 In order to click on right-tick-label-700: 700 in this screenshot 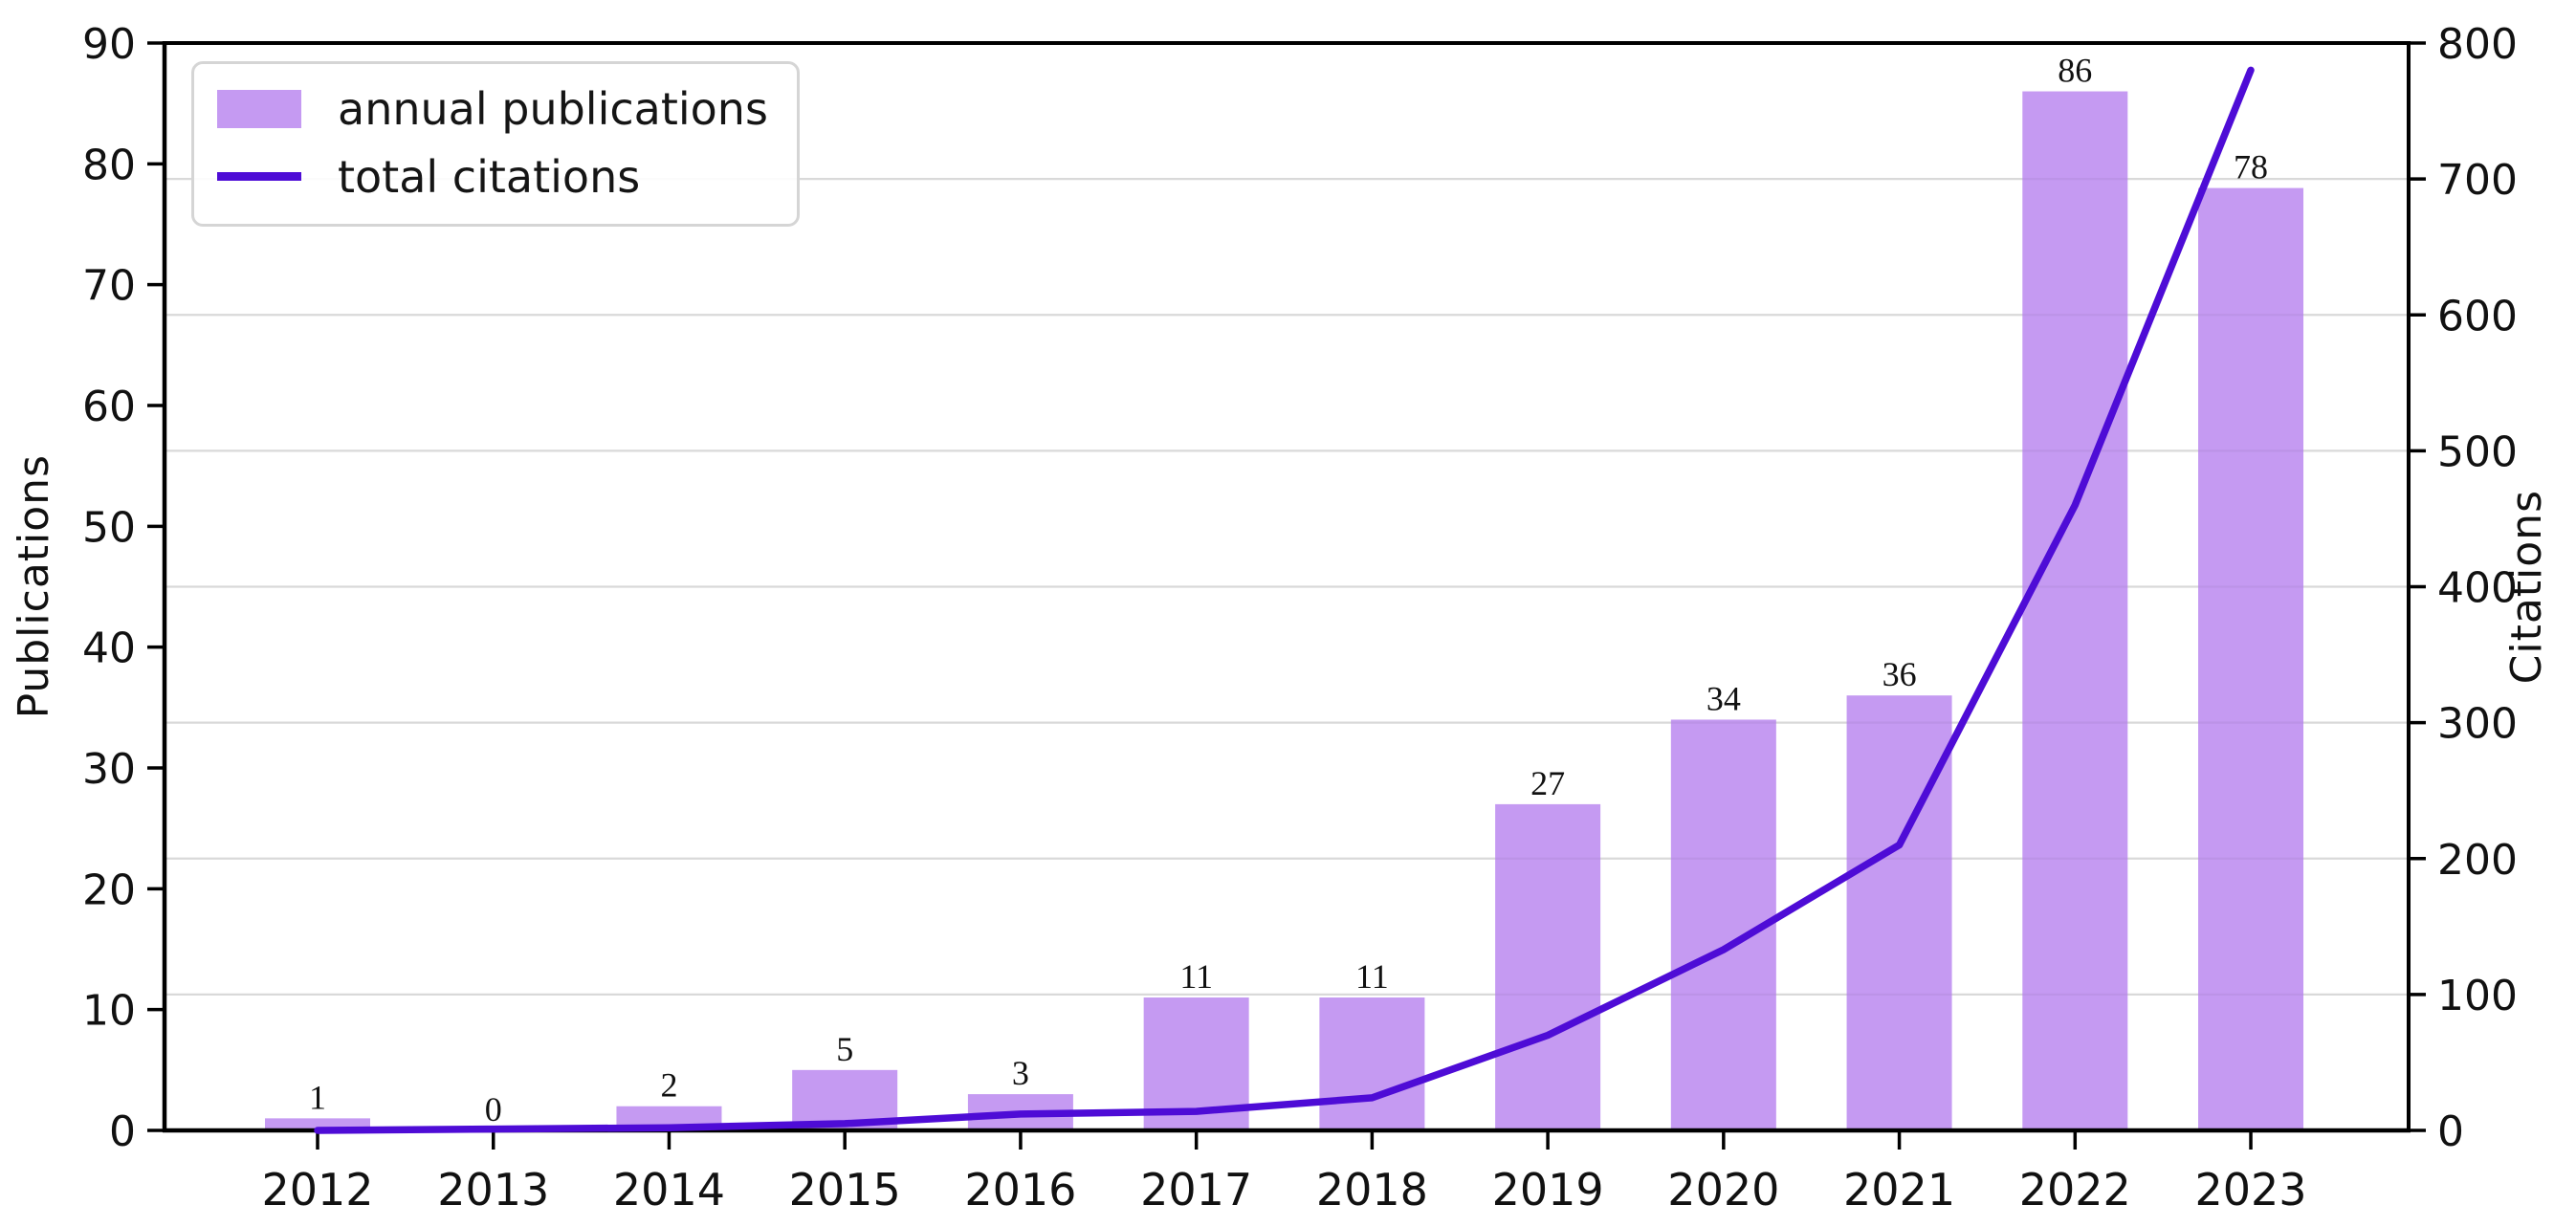, I will do `click(2477, 180)`.